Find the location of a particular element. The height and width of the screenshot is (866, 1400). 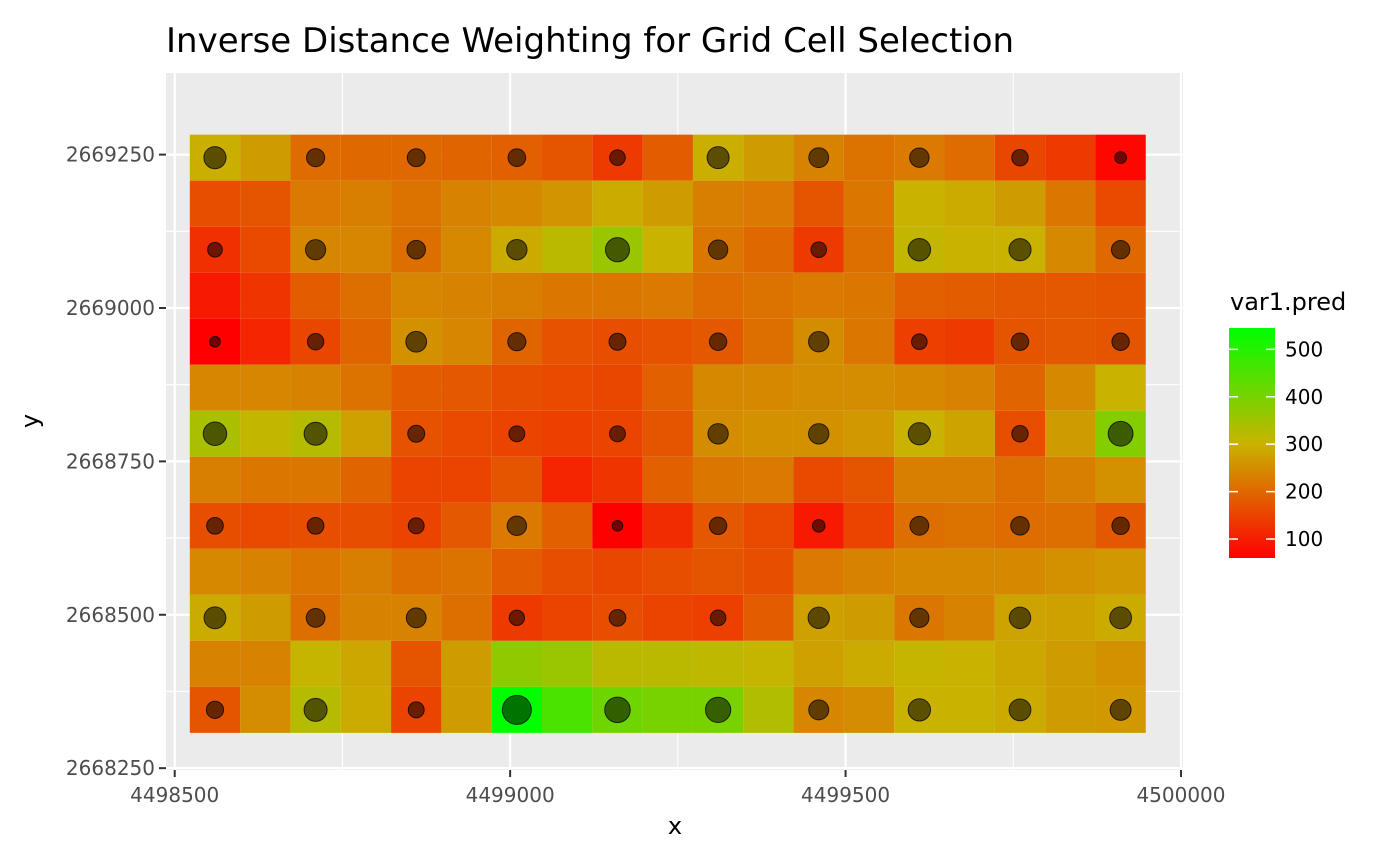

x-tick-label: 4498500 is located at coordinates (174, 795).